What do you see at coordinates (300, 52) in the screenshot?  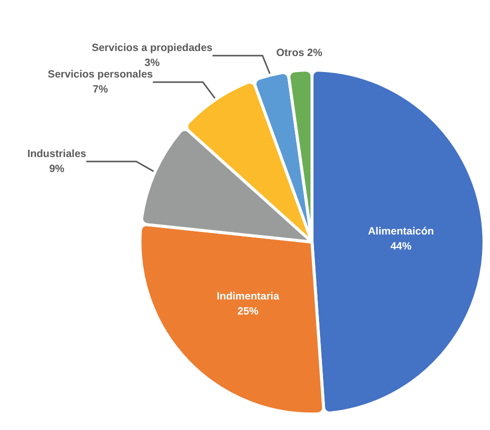 I see `slice-label: Otros 2%` at bounding box center [300, 52].